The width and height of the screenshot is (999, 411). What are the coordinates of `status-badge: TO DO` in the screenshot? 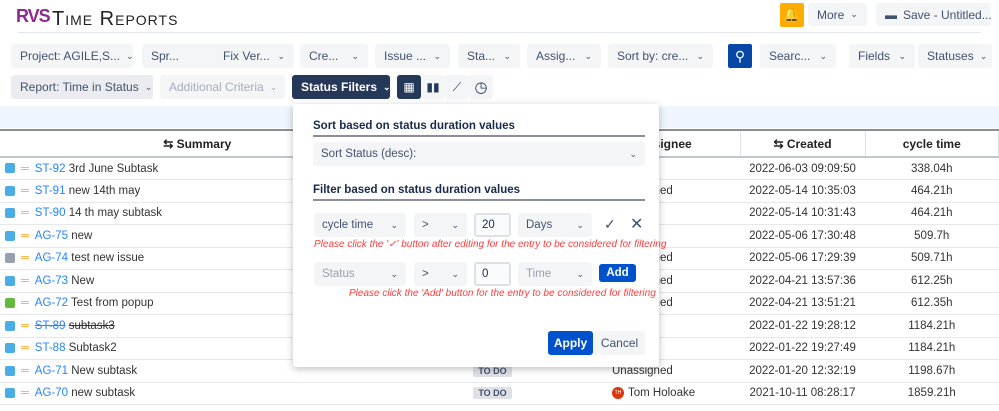 It's located at (492, 370).